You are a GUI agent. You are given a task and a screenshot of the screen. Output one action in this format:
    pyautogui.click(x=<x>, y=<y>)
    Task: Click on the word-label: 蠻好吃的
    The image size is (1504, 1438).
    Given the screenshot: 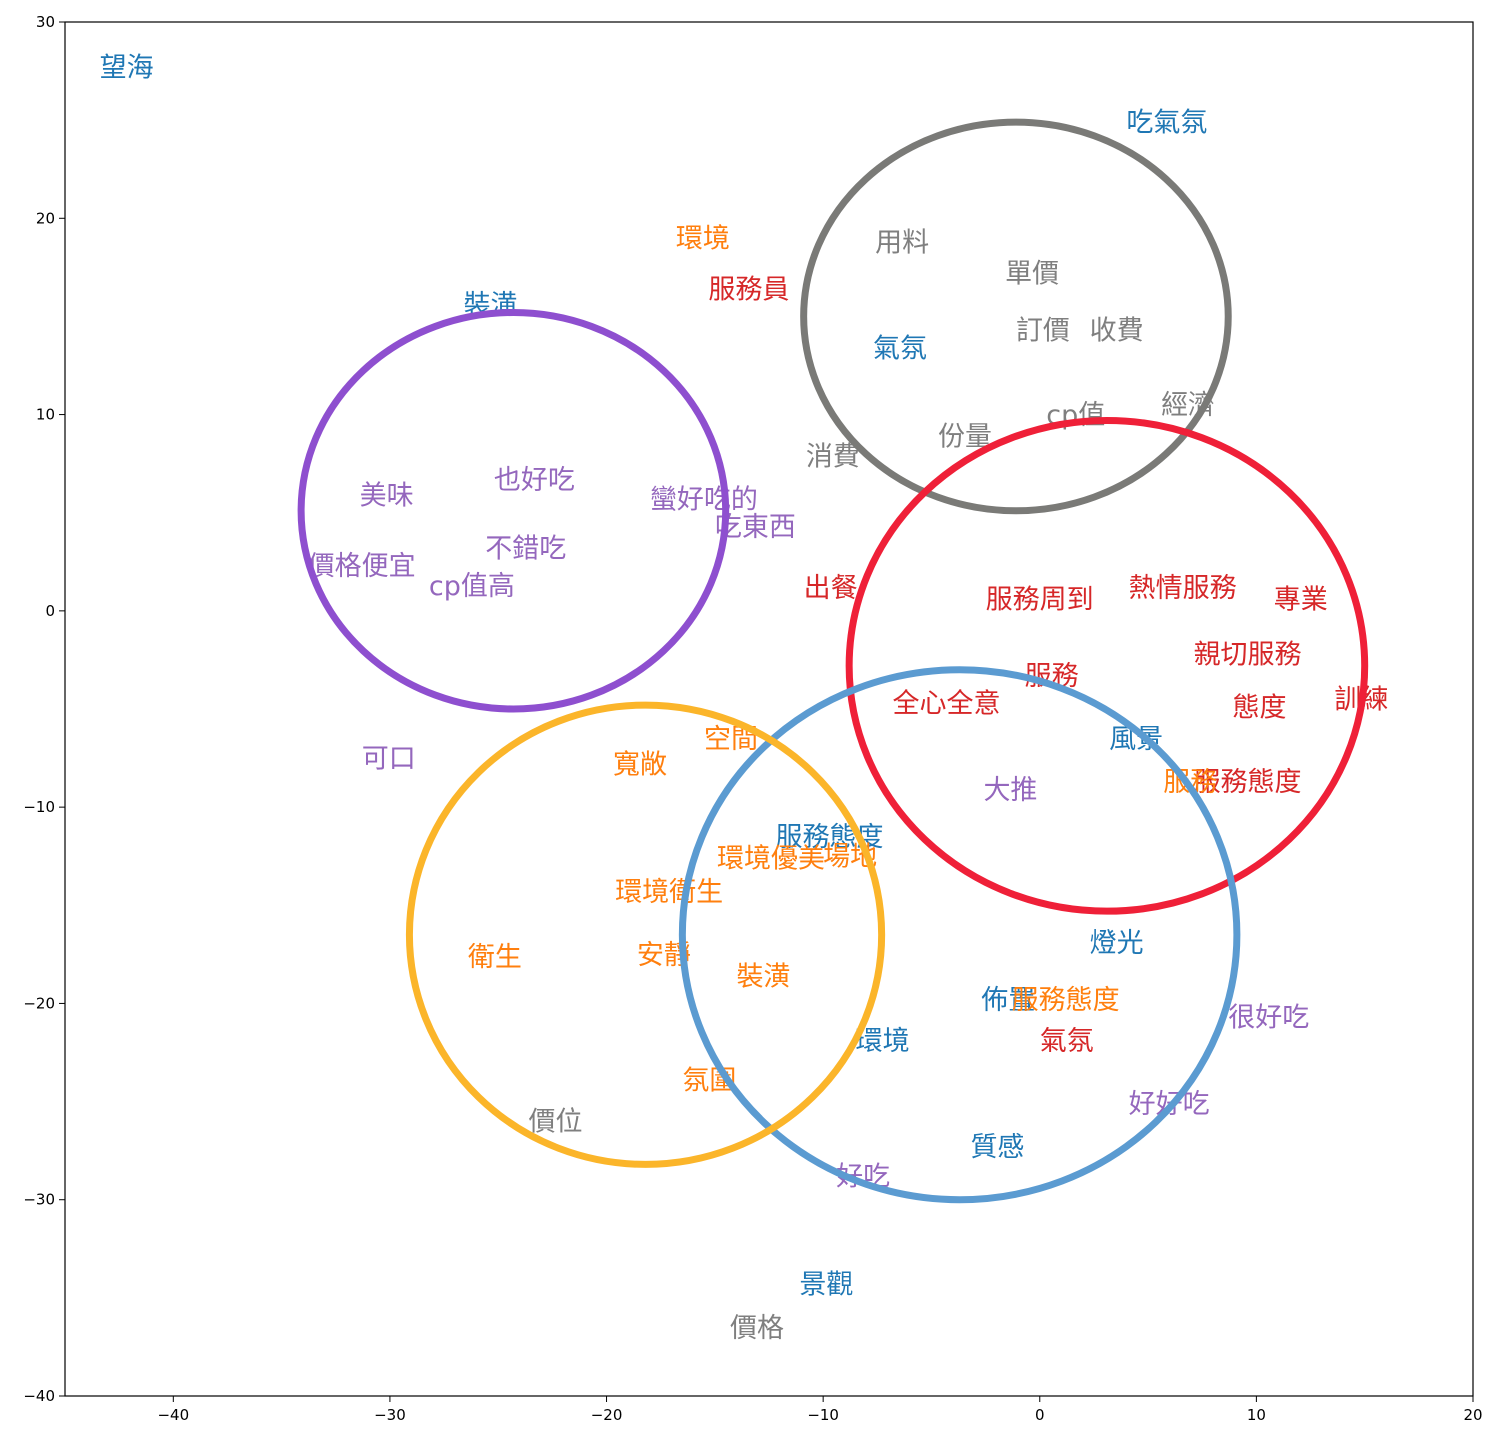 What is the action you would take?
    pyautogui.click(x=704, y=499)
    